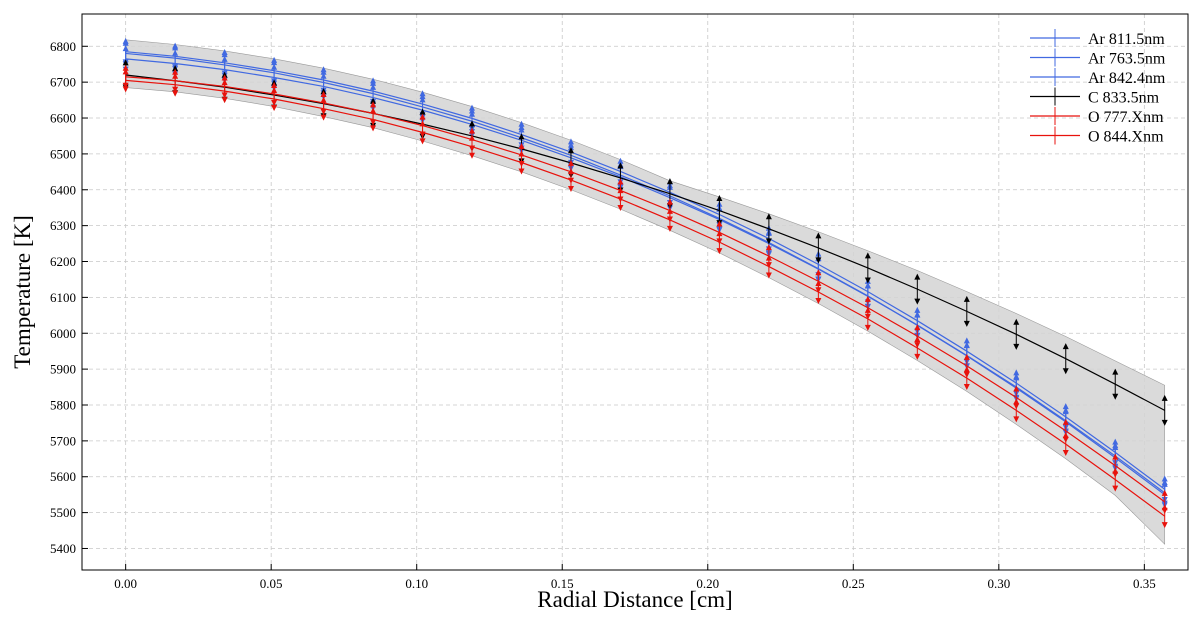  I want to click on x-tick-label: 0.25, so click(853, 583).